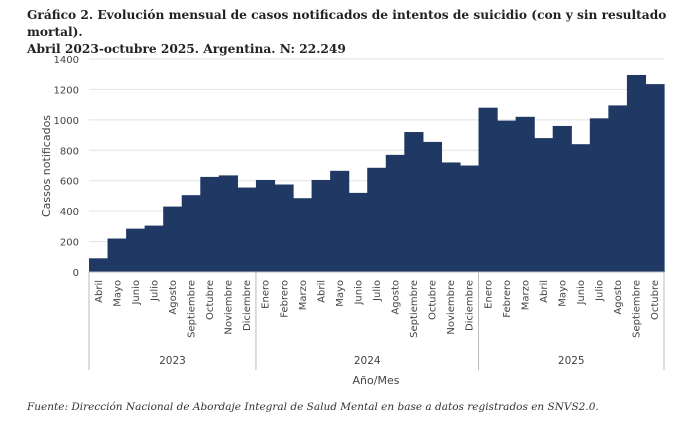 This screenshot has width=698, height=428. What do you see at coordinates (571, 361) in the screenshot?
I see `year-label: 2025` at bounding box center [571, 361].